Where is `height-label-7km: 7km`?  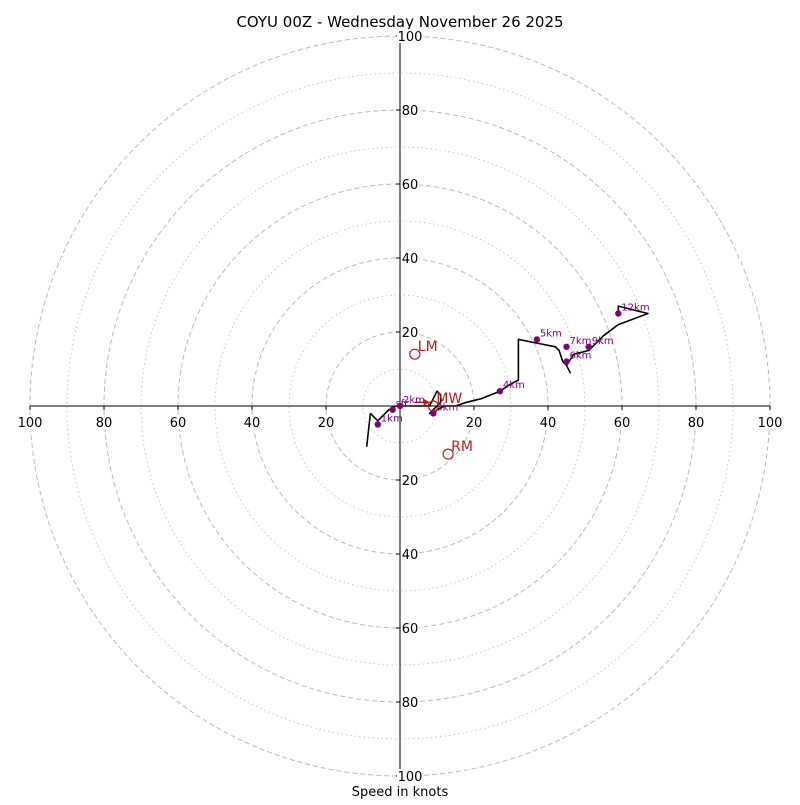 height-label-7km: 7km is located at coordinates (581, 341).